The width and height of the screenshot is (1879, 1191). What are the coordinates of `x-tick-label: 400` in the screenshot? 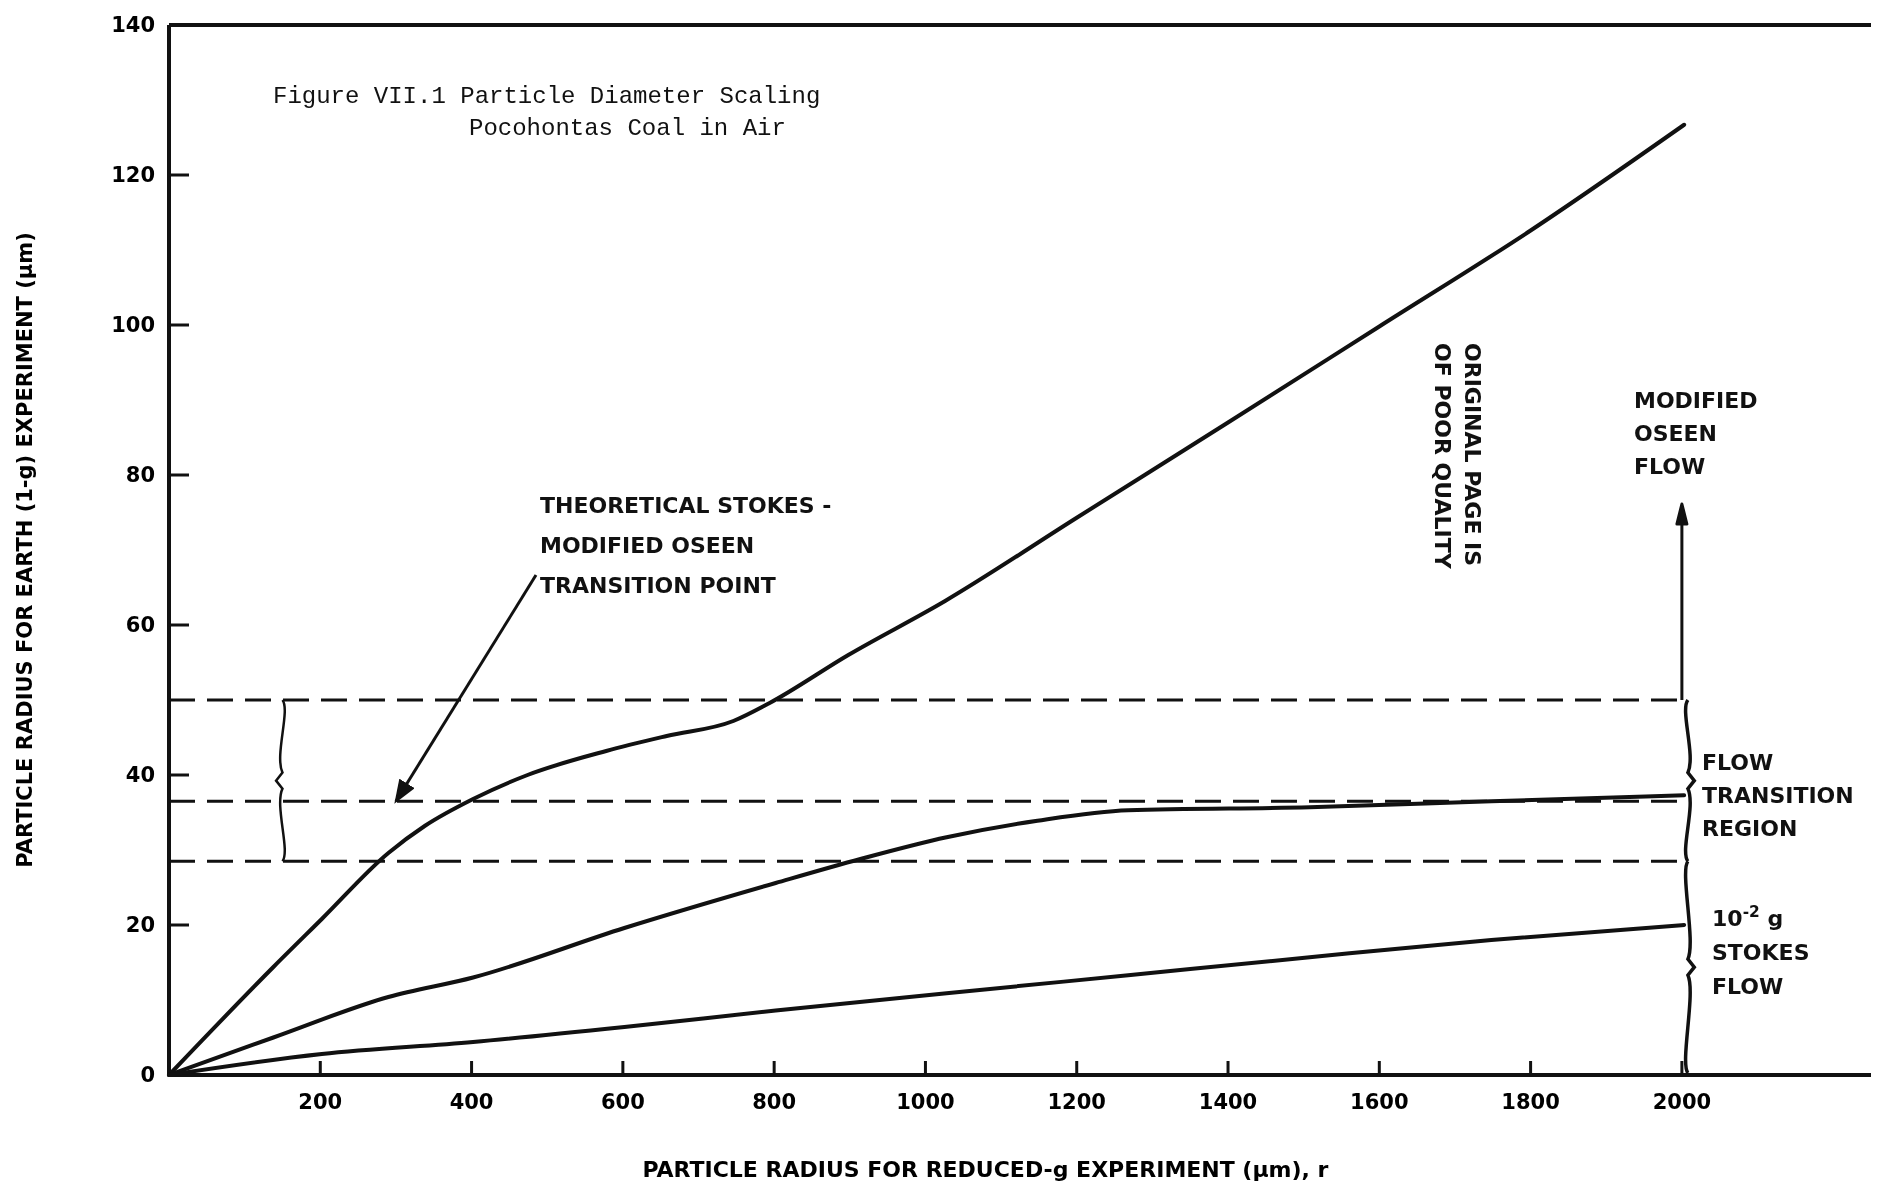 It's located at (471, 1102).